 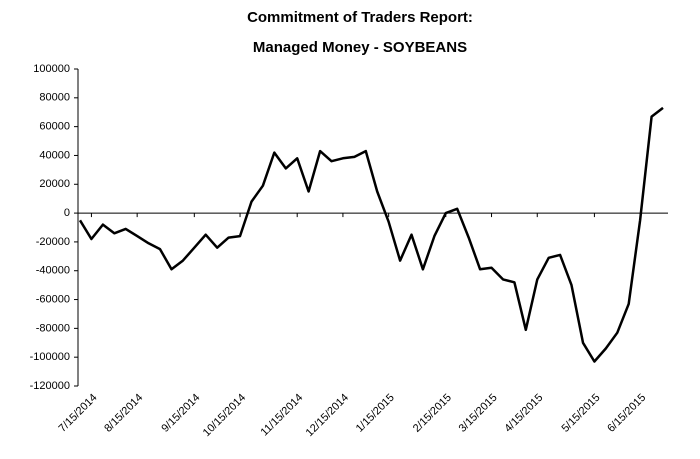 I want to click on y-tick-label: 60000, so click(x=54, y=127).